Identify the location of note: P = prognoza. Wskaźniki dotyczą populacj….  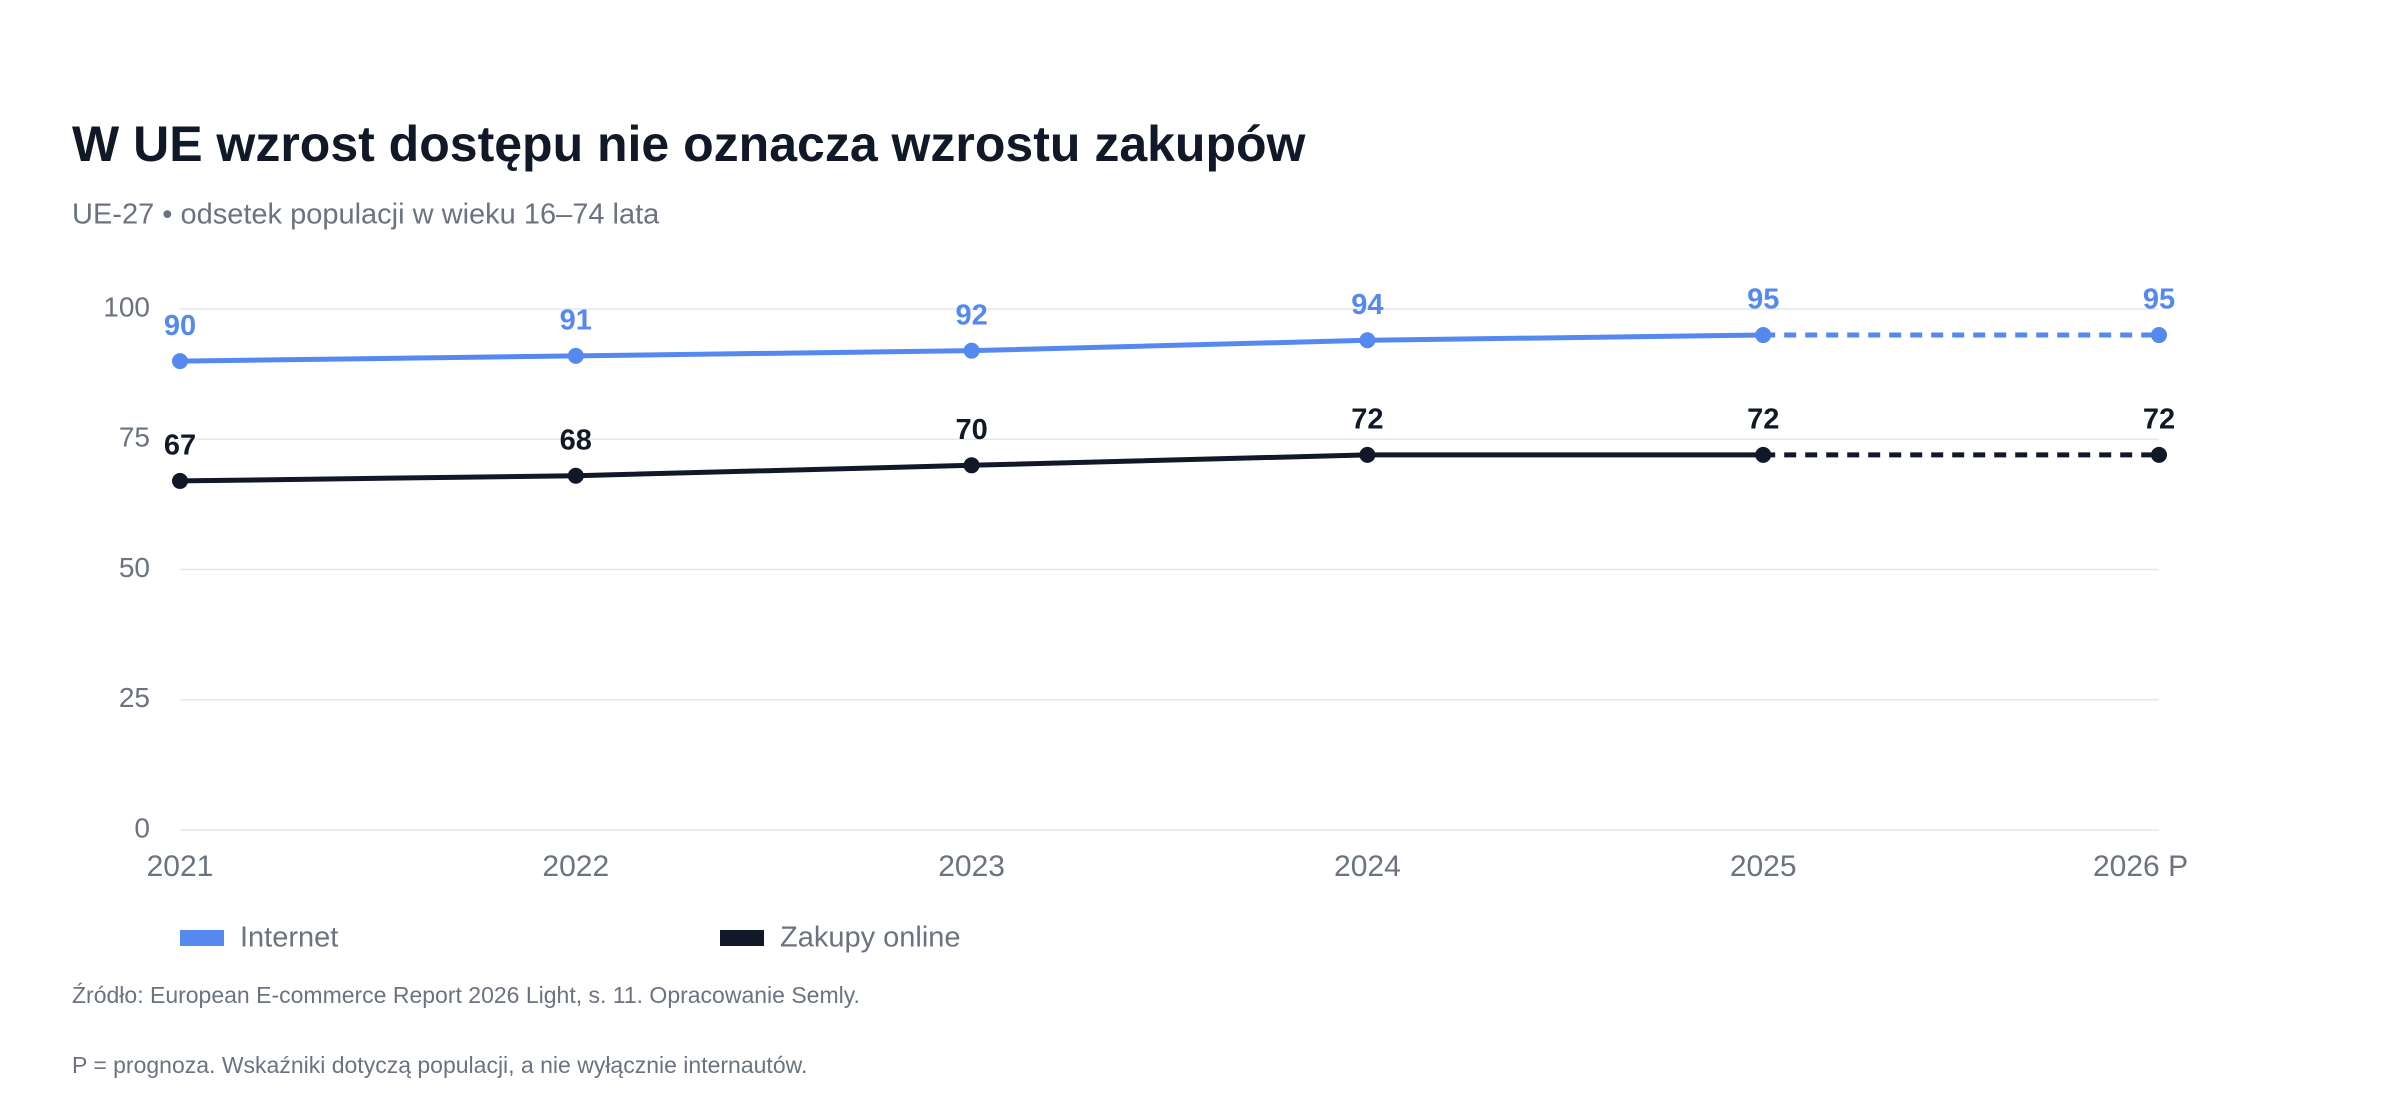
(439, 1065).